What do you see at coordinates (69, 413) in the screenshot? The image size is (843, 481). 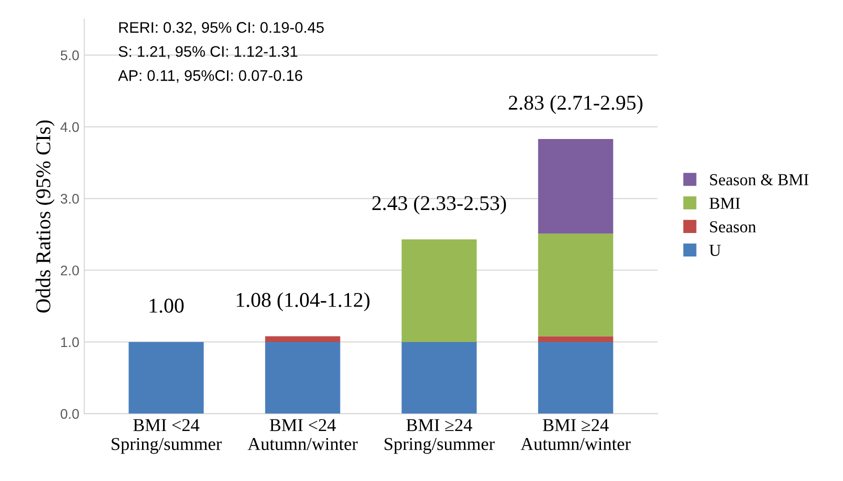 I see `y-tick-label: 0.0` at bounding box center [69, 413].